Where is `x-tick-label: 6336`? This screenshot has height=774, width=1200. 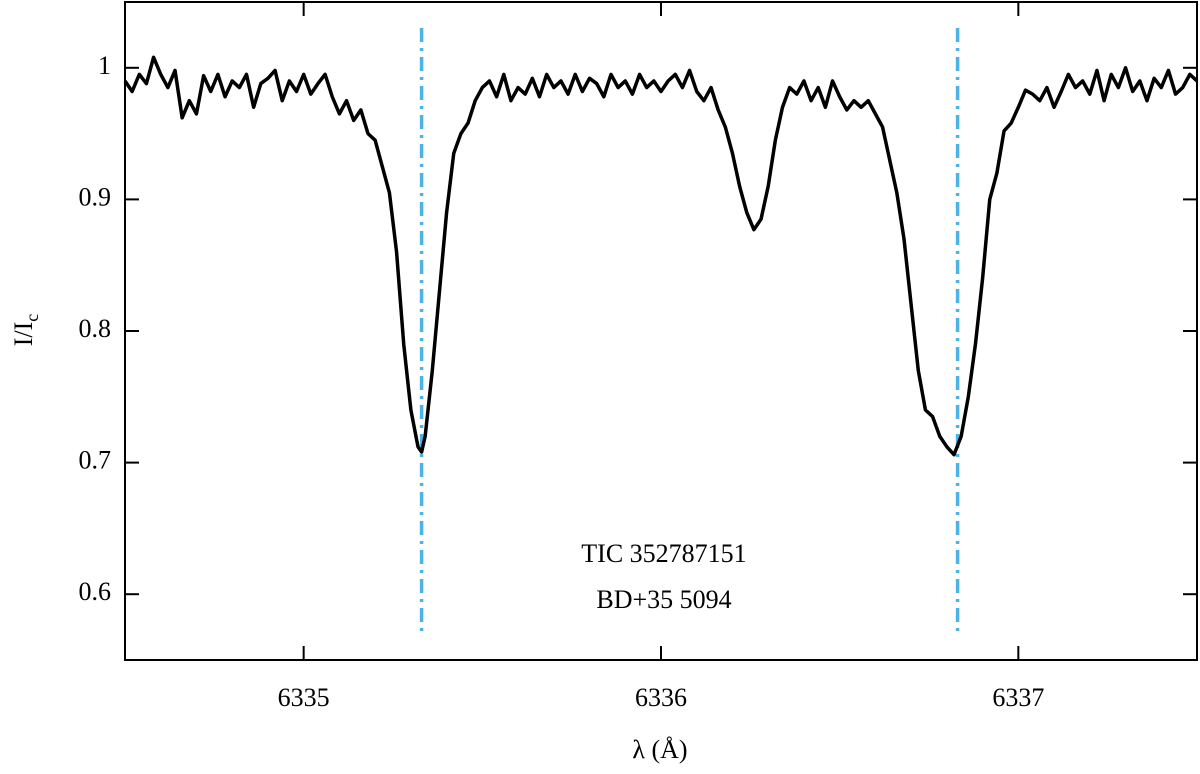
x-tick-label: 6336 is located at coordinates (661, 697).